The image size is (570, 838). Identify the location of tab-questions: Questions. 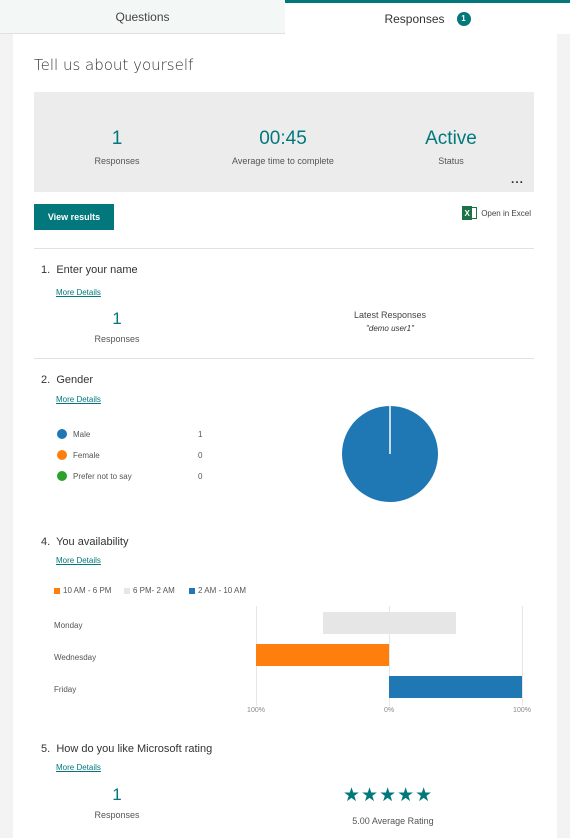
(142, 17).